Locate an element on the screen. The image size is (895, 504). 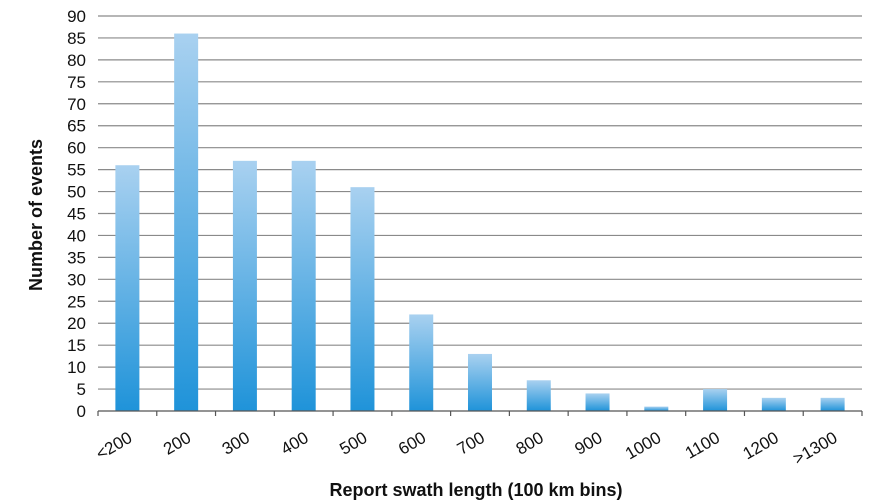
y-tick-label: 15 is located at coordinates (76, 345).